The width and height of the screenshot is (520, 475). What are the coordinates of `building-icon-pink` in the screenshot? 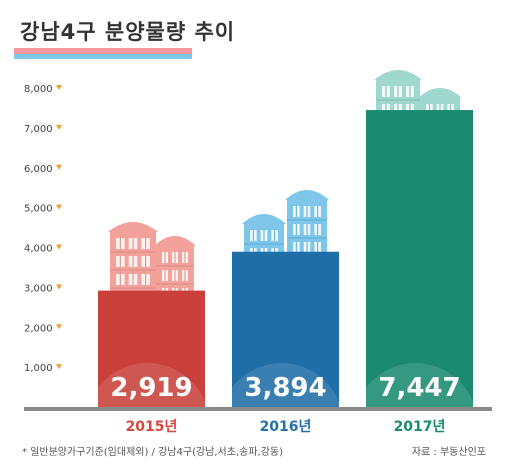 It's located at (133, 262).